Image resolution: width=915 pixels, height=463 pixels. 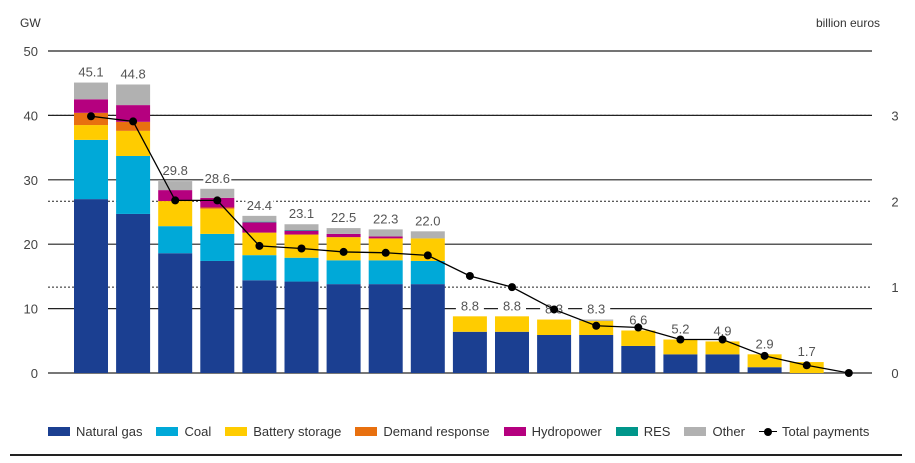 What do you see at coordinates (894, 201) in the screenshot?
I see `y2-tick-label: 2` at bounding box center [894, 201].